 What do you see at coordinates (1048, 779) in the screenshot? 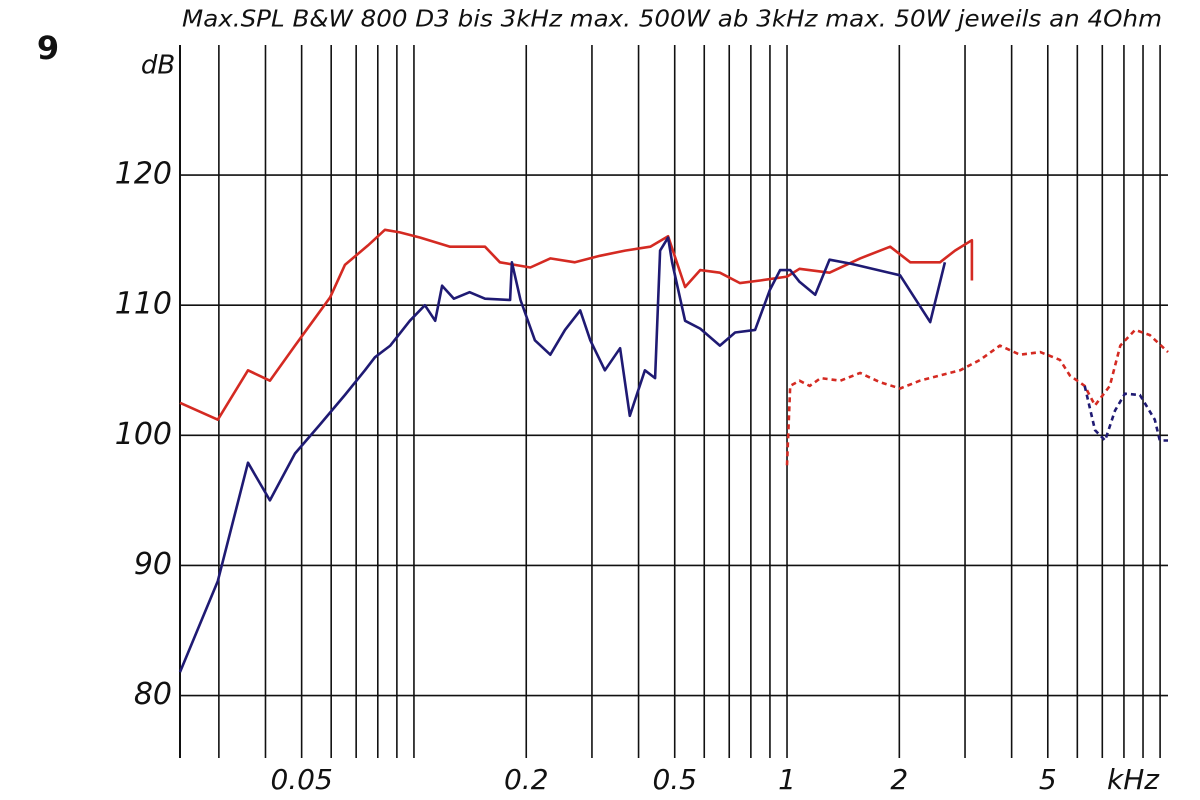
I see `x-tick-label: 5` at bounding box center [1048, 779].